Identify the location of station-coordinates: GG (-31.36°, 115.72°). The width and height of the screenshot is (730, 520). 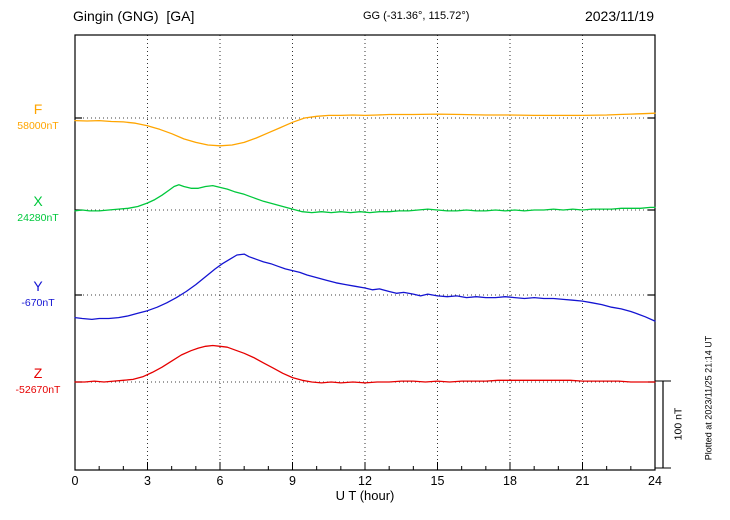
(416, 16).